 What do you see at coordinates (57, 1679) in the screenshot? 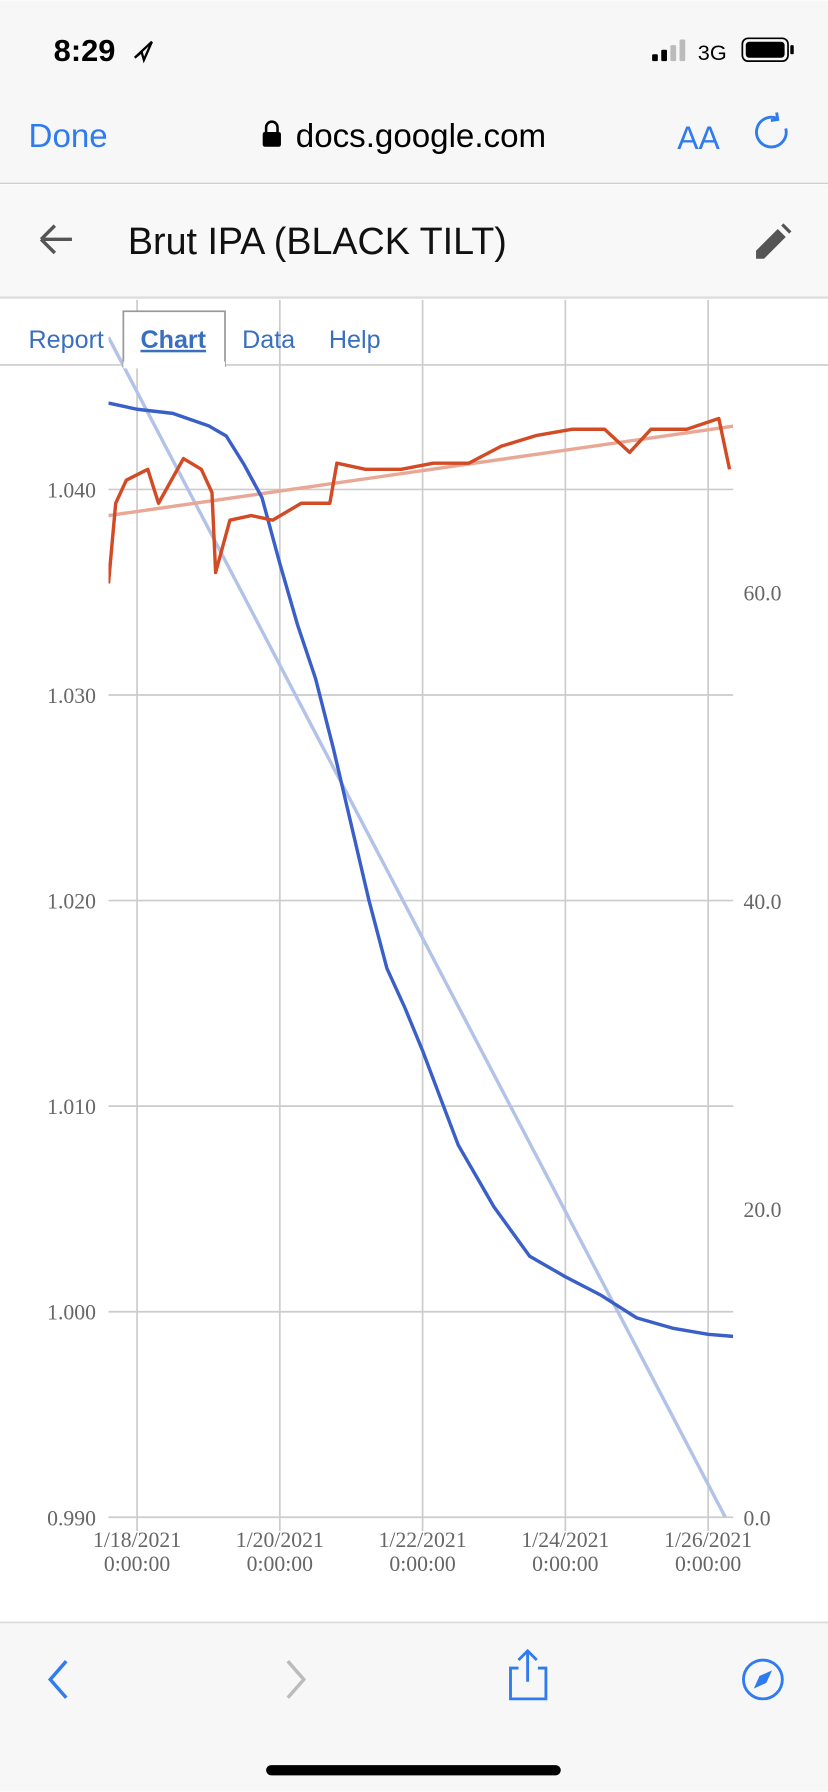
I see `back-button` at bounding box center [57, 1679].